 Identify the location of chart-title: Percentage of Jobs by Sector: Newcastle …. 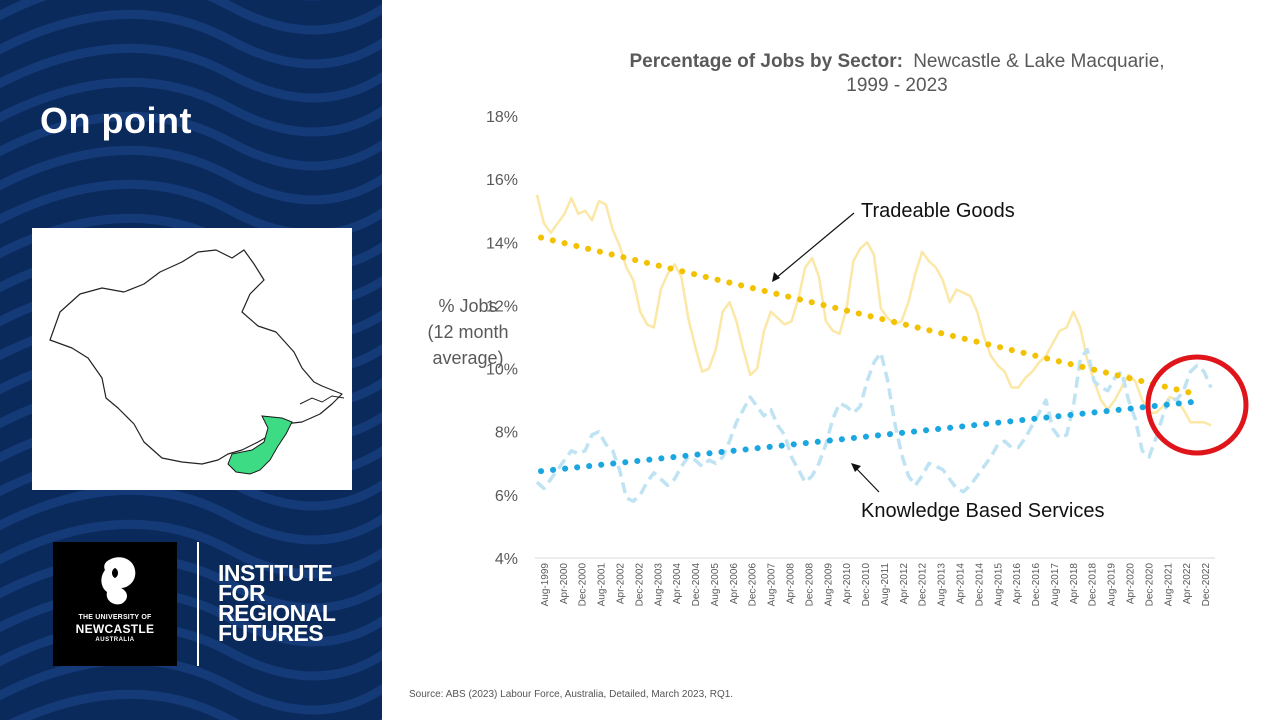
(896, 73).